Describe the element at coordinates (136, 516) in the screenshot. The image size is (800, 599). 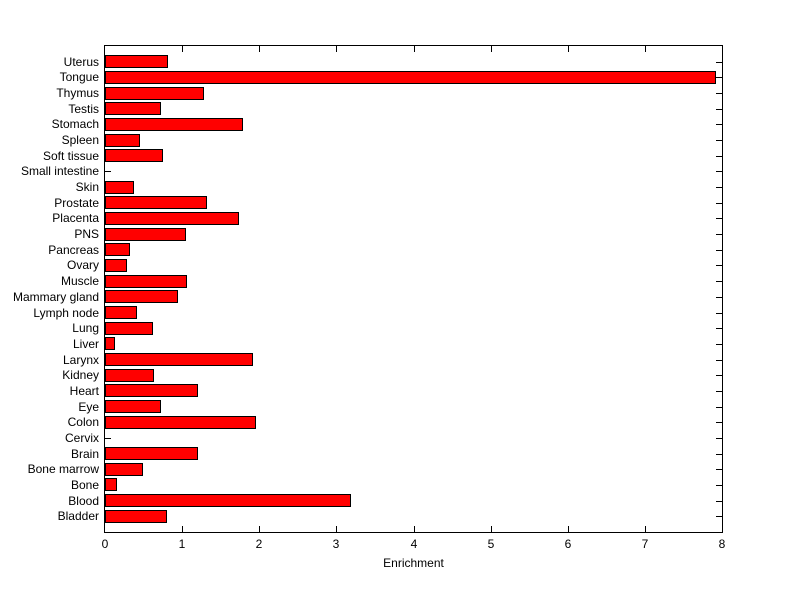
I see `bar-bladder` at that location.